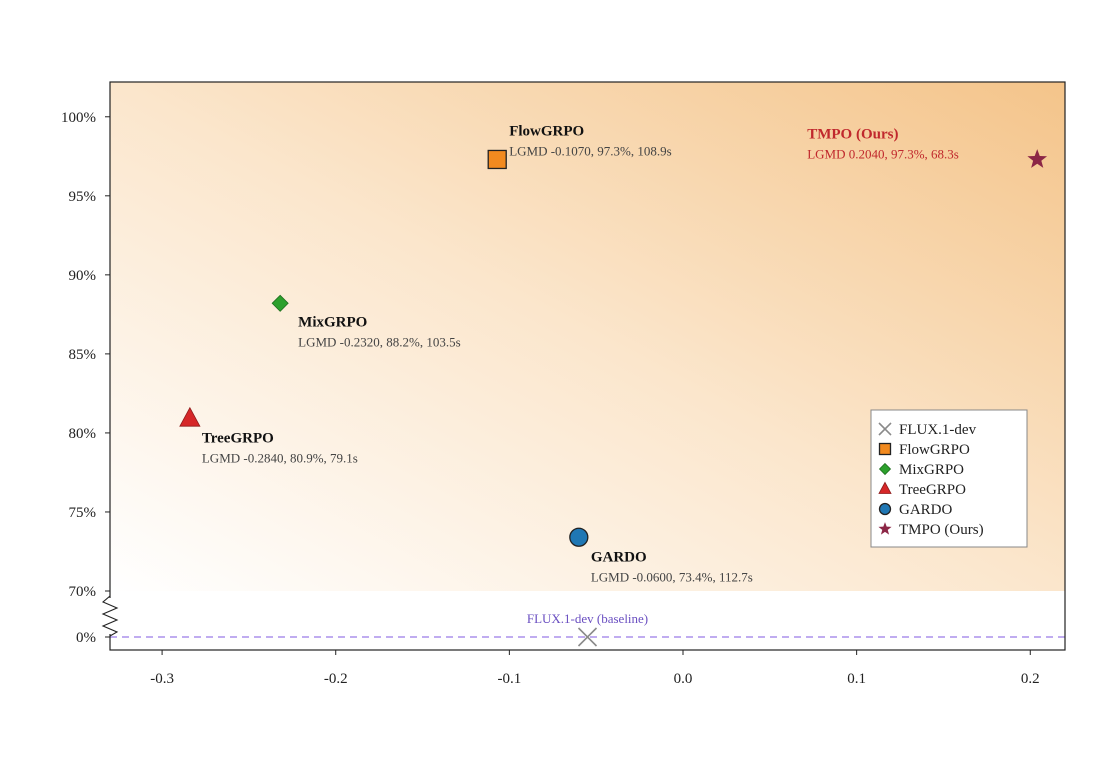  Describe the element at coordinates (934, 450) in the screenshot. I see `legend-label: FlowGRPO` at that location.